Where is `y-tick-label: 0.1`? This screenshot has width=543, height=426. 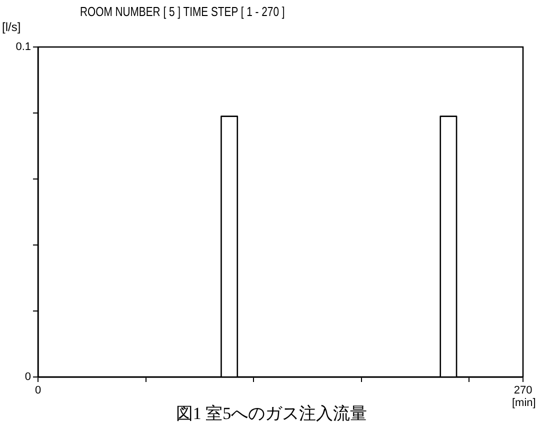 y-tick-label: 0.1 is located at coordinates (23, 47).